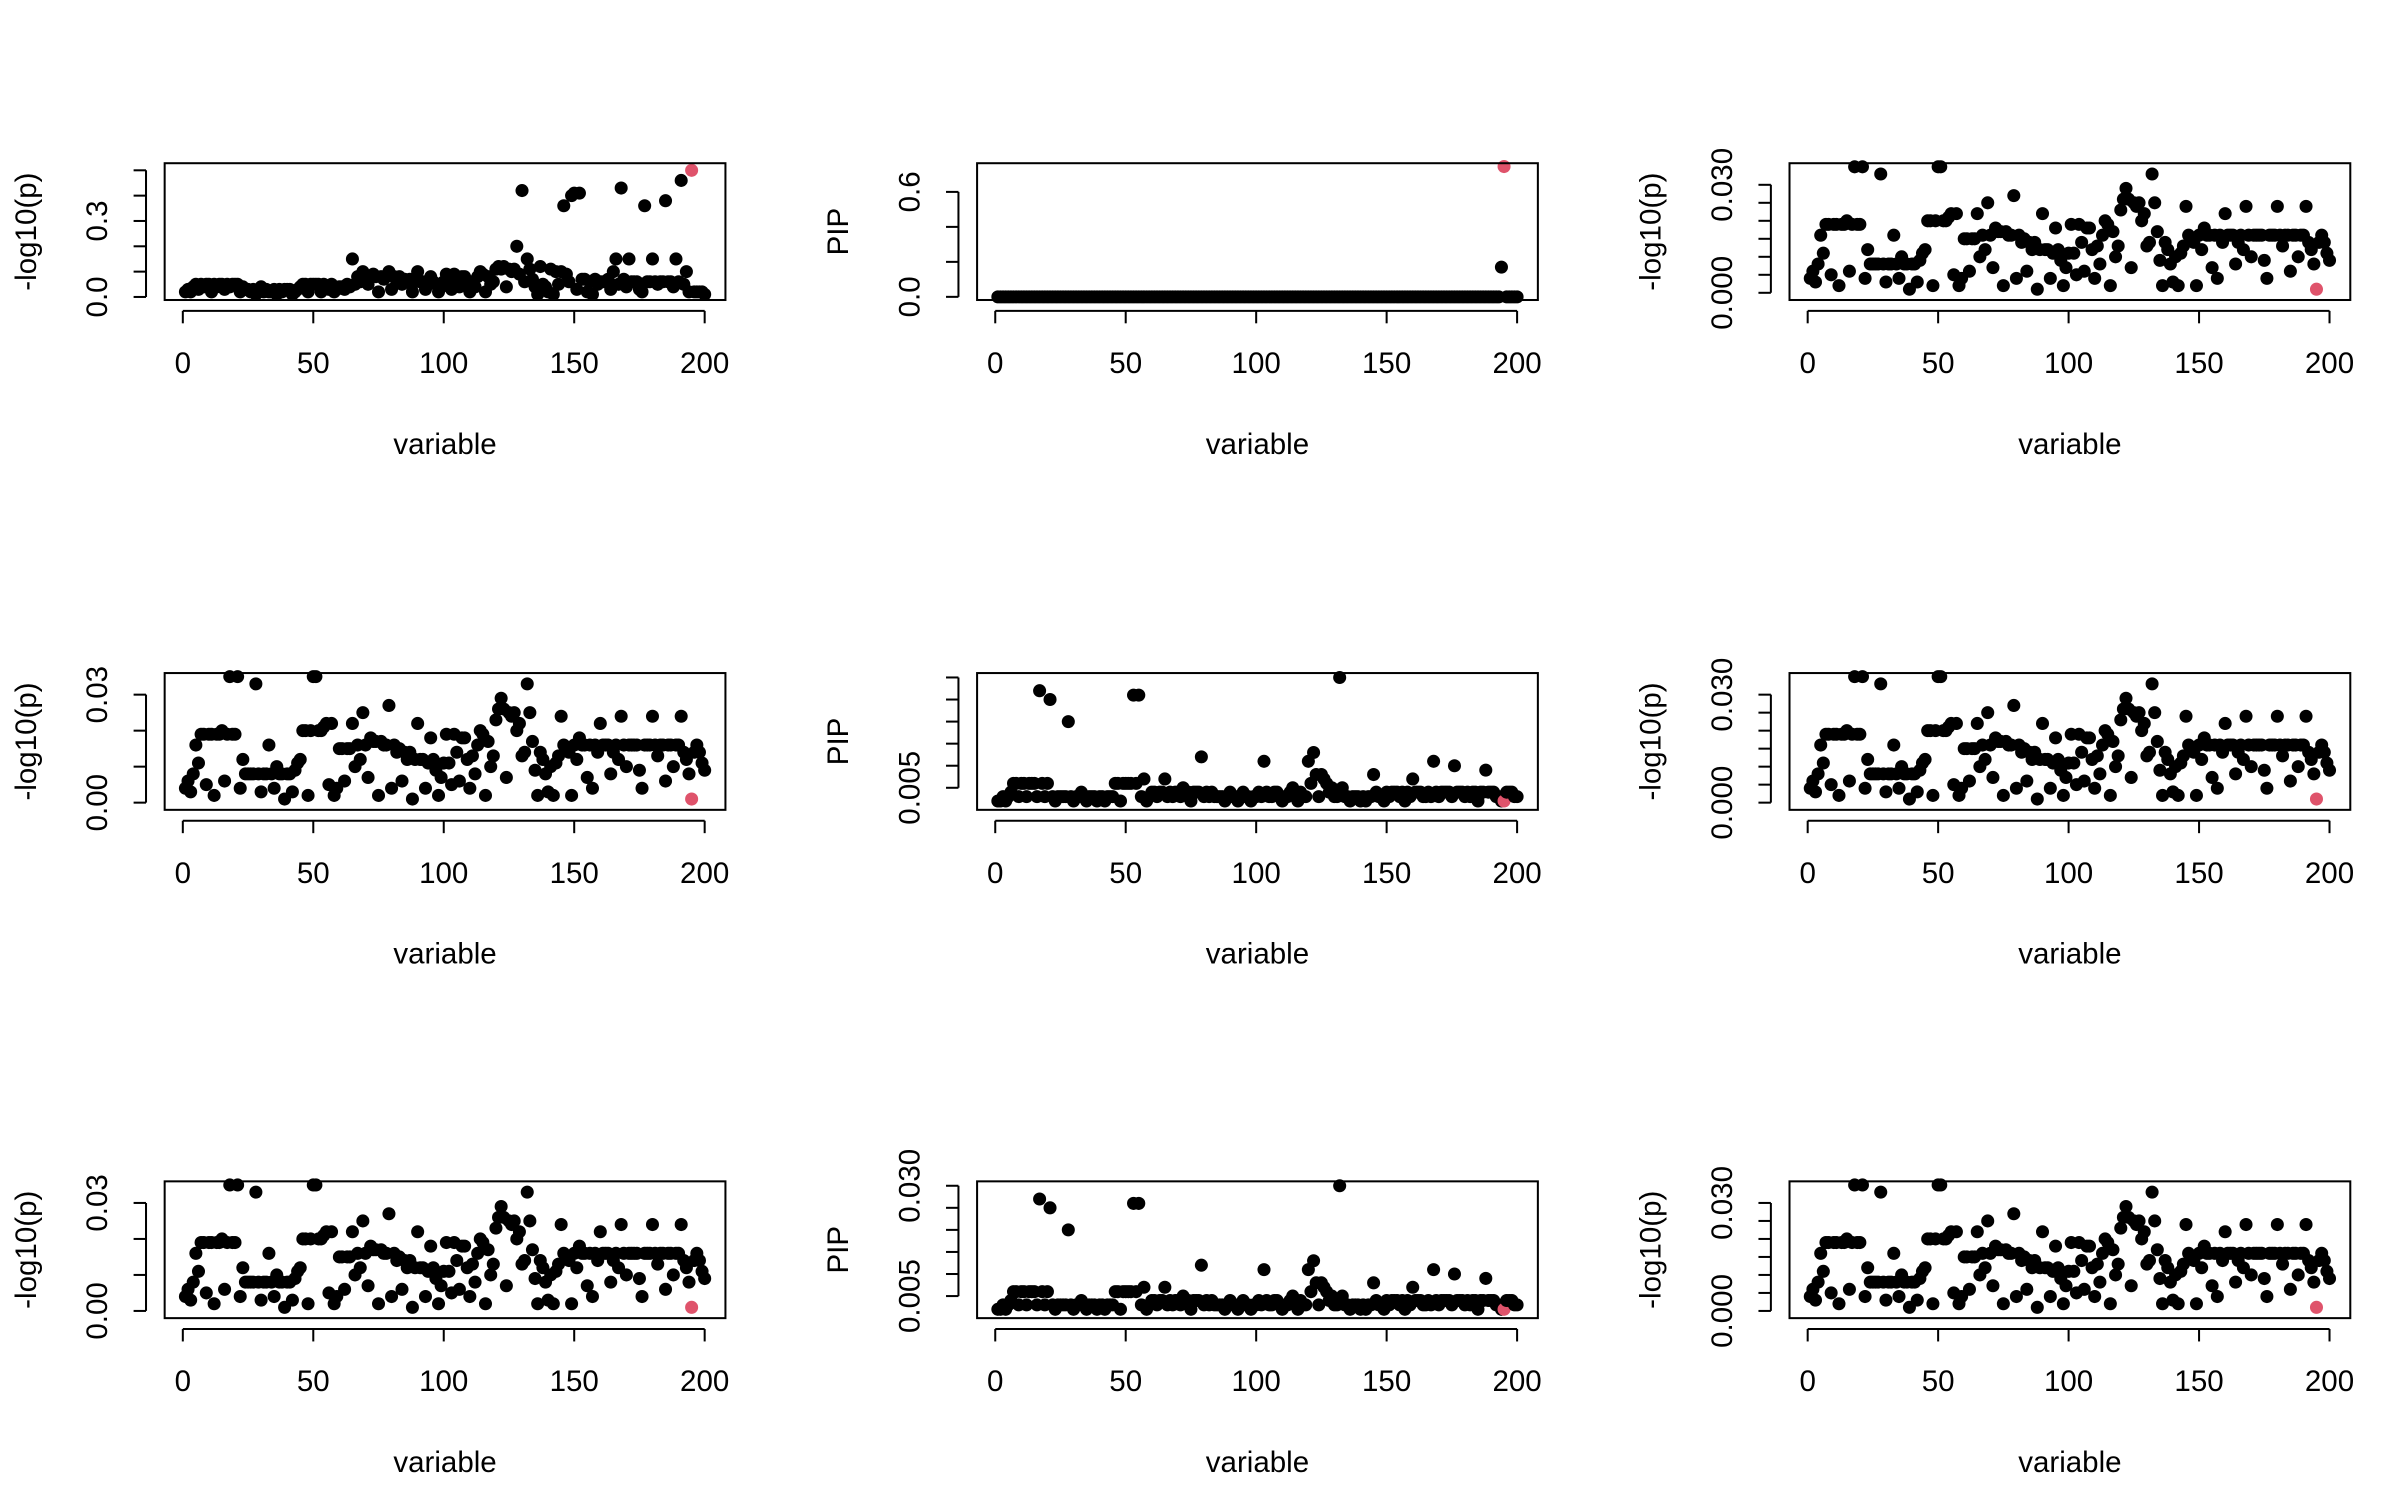 This screenshot has height=1500, width=2400. Describe the element at coordinates (97, 1202) in the screenshot. I see `y-tick-label: 0.03` at that location.